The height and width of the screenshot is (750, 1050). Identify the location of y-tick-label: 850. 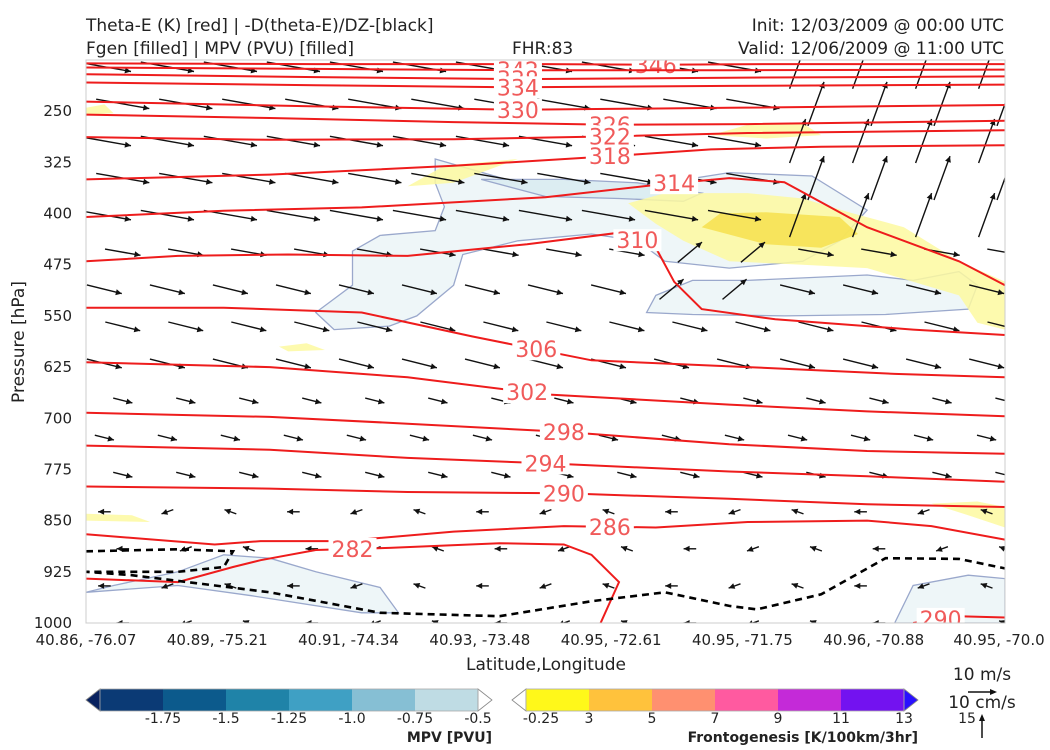
(57, 521).